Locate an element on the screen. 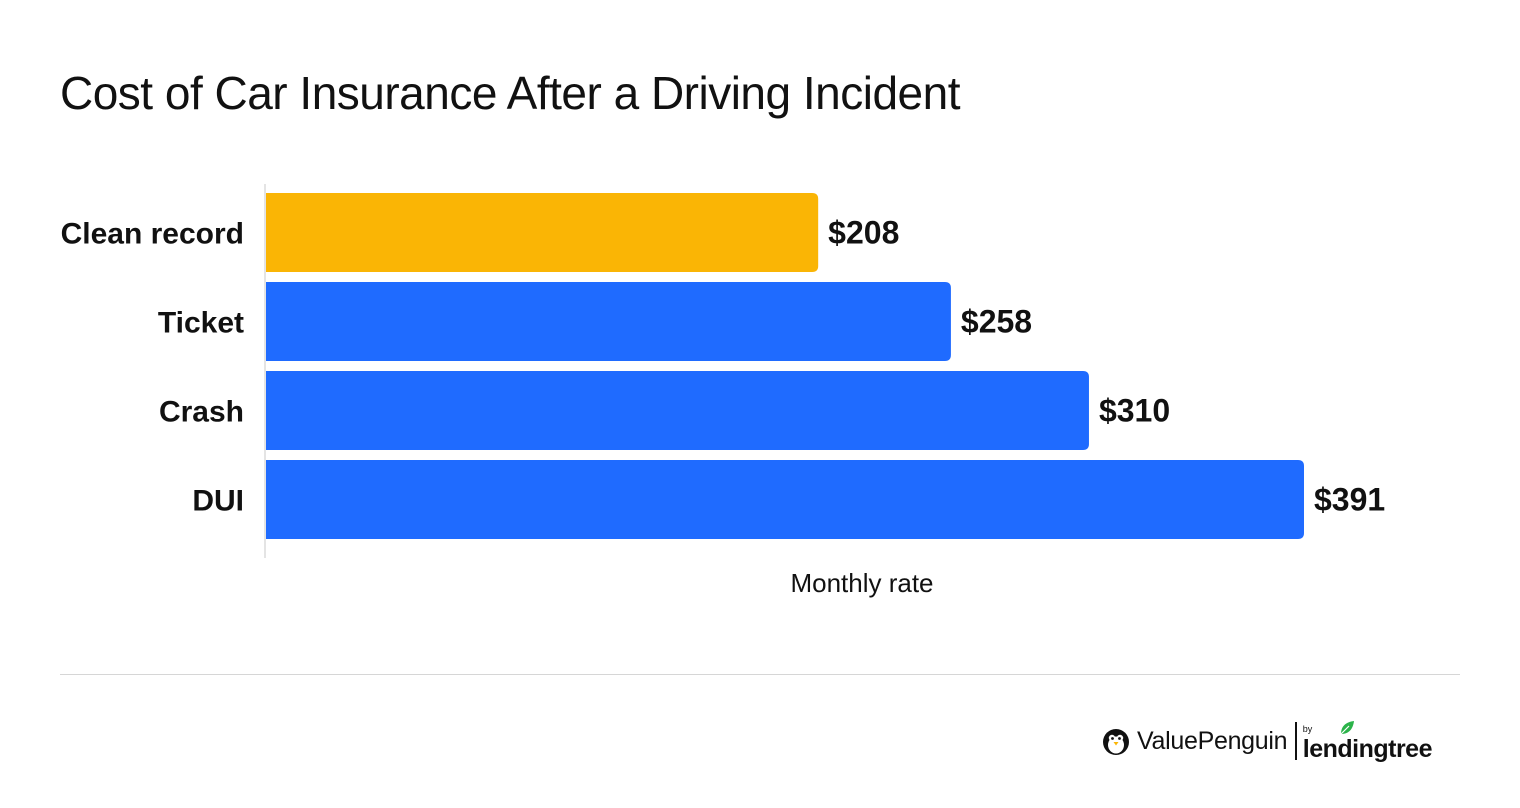  category-label-ticket: Ticket is located at coordinates (201, 323).